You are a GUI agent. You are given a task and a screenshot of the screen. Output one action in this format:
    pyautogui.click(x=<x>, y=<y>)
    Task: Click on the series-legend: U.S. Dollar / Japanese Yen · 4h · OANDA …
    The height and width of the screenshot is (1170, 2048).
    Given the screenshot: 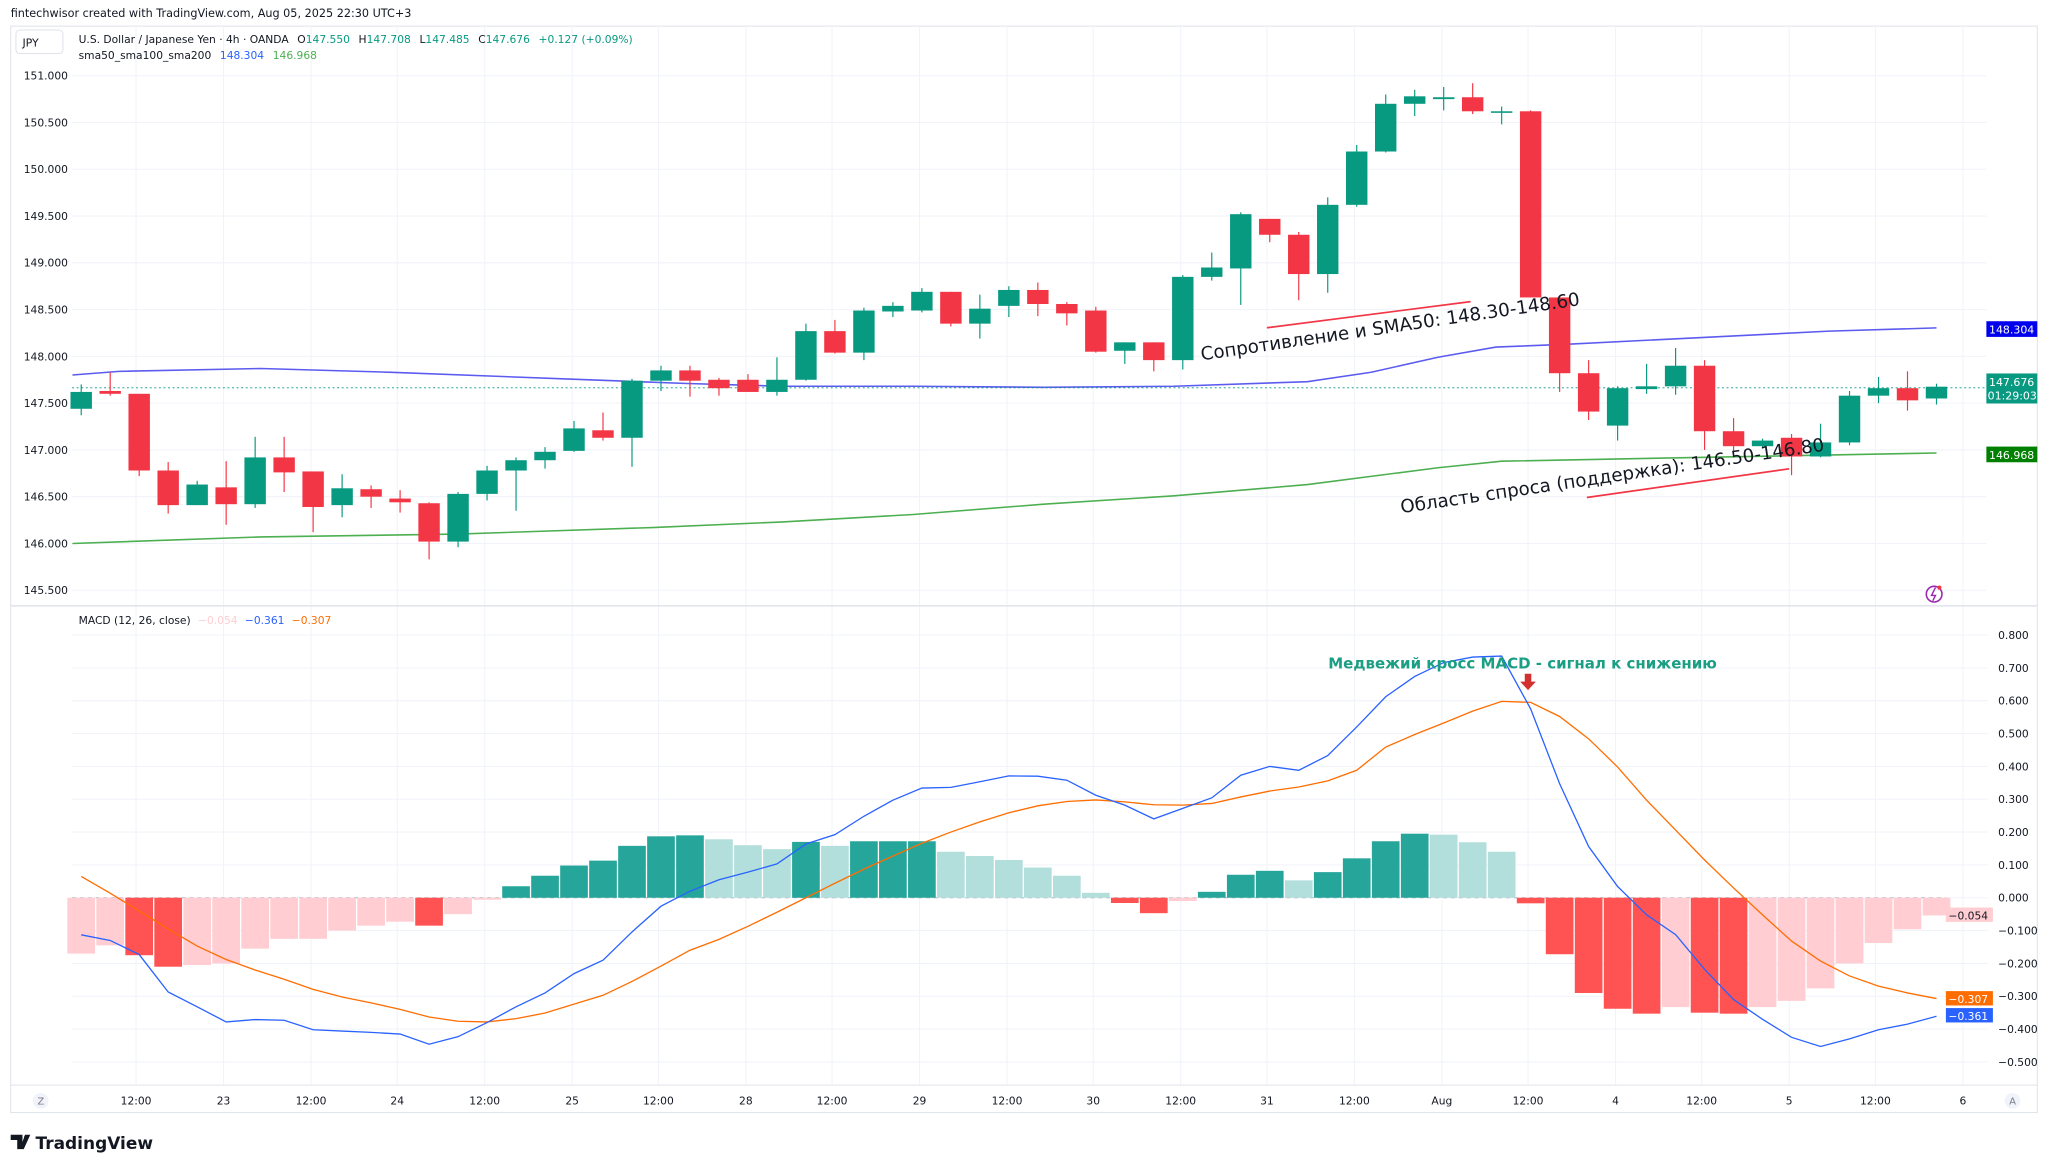 What is the action you would take?
    pyautogui.click(x=356, y=39)
    